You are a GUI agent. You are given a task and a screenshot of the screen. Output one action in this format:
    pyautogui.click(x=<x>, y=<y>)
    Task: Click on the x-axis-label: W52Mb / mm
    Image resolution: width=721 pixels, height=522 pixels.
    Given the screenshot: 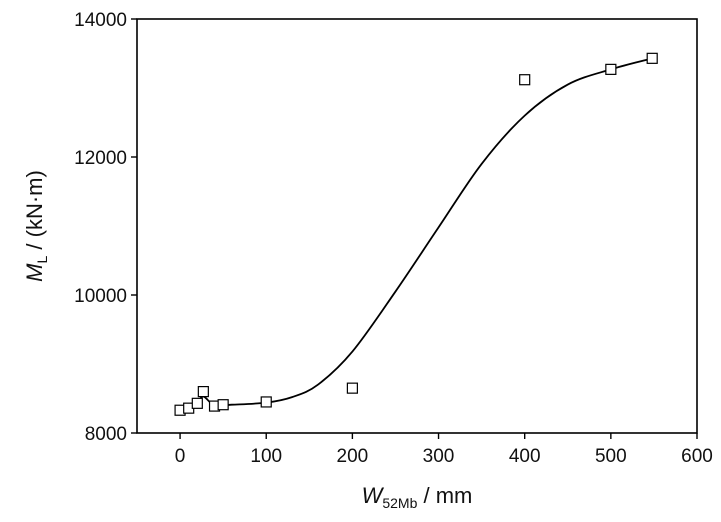 What is the action you would take?
    pyautogui.click(x=417, y=497)
    